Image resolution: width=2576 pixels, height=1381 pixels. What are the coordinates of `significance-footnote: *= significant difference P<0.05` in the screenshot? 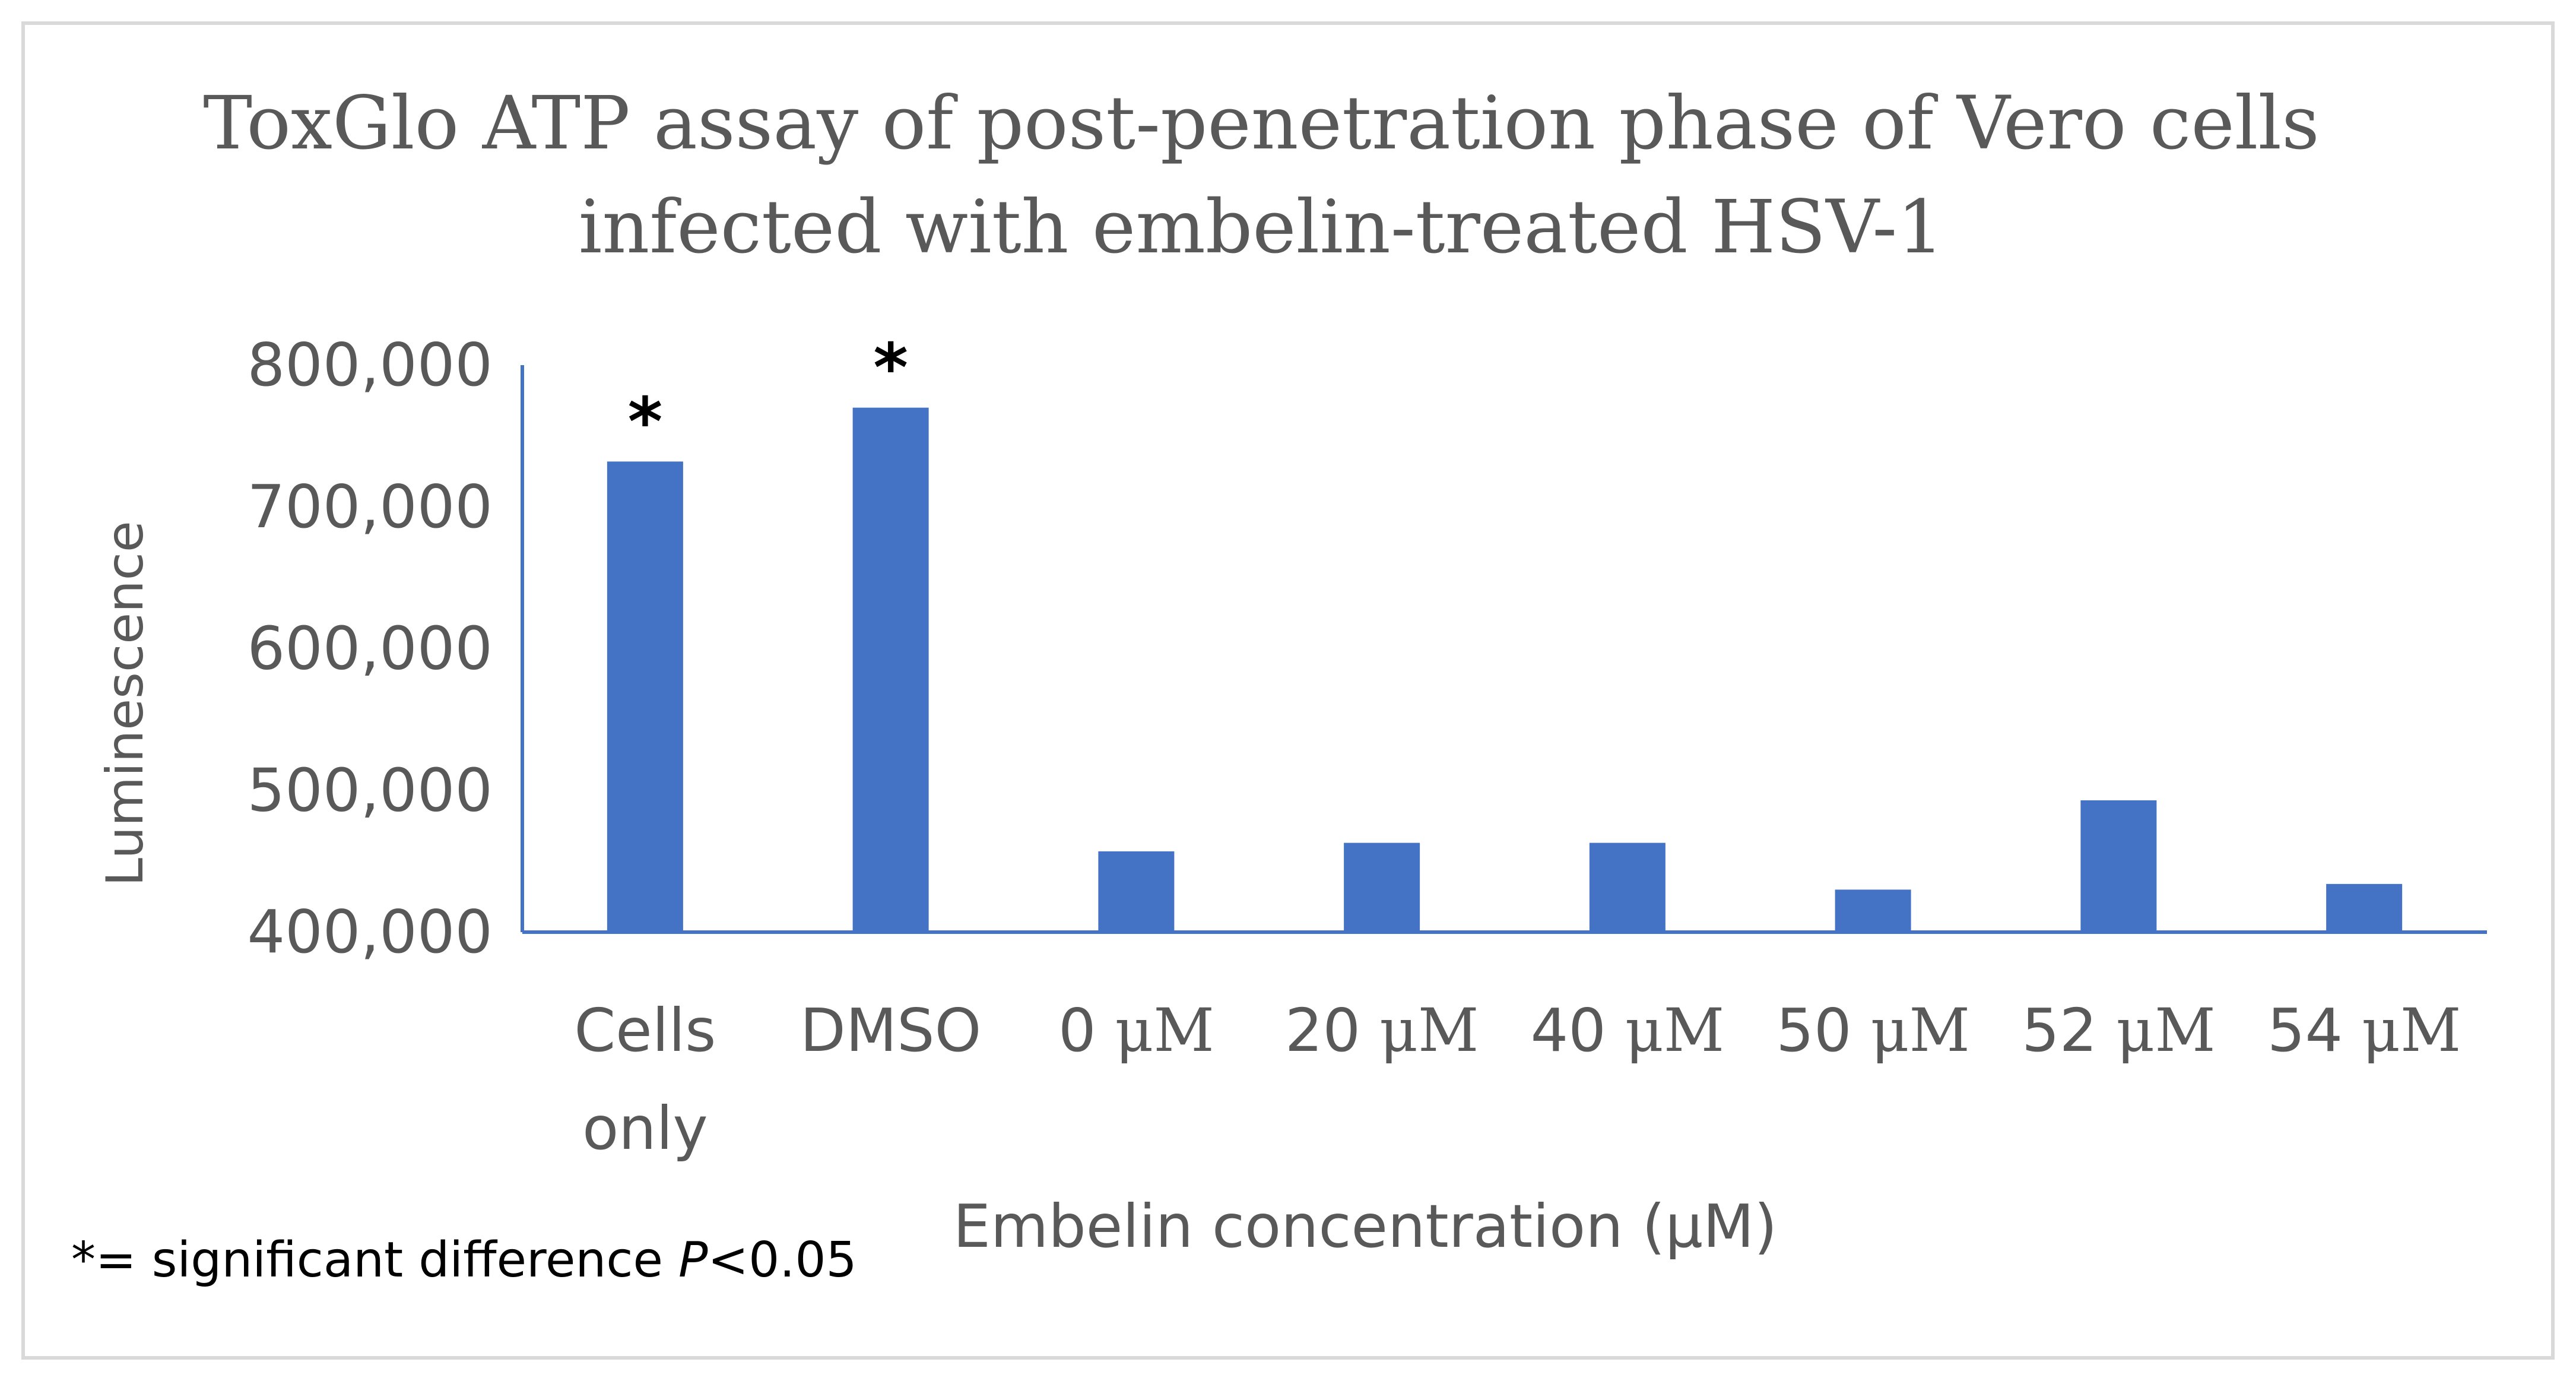 It's located at (464, 1260).